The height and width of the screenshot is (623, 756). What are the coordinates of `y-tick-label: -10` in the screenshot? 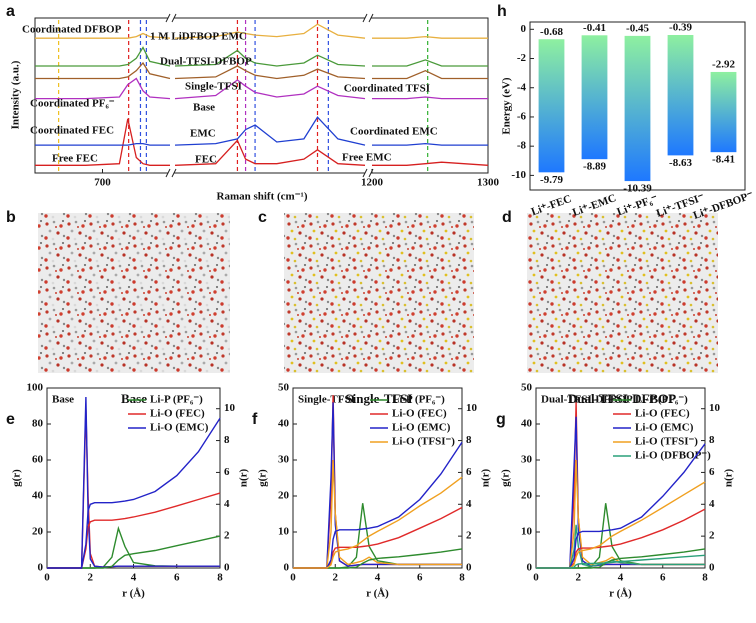 It's located at (518, 175).